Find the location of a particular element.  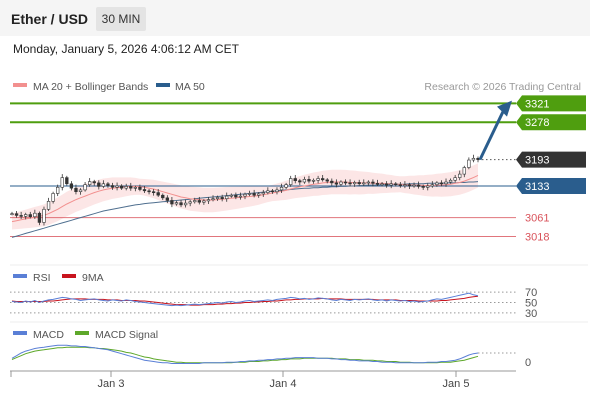

rsi-legend-label: RSI is located at coordinates (42, 278).